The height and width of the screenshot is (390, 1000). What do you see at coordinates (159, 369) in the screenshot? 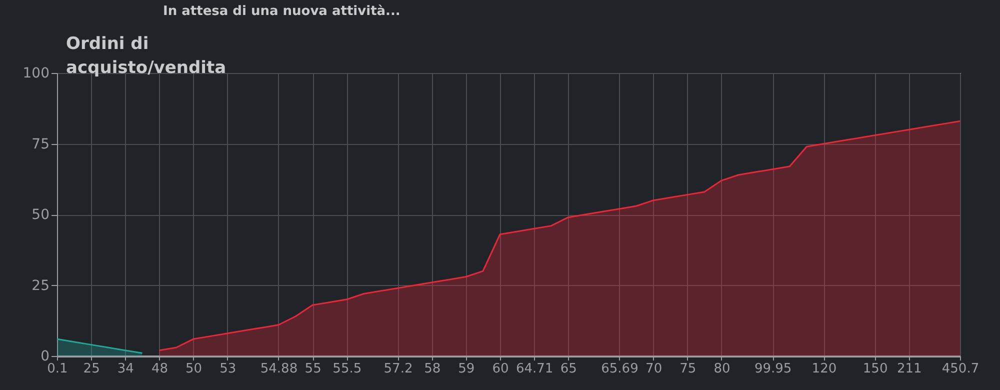
I see `x-tick-label: 48` at bounding box center [159, 369].